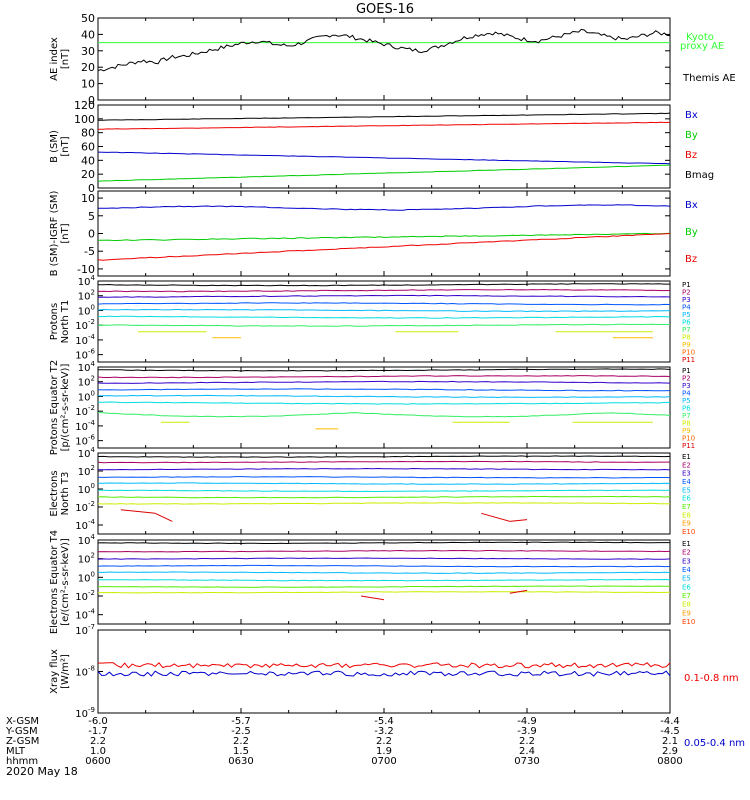 This screenshot has width=750, height=800. Describe the element at coordinates (691, 135) in the screenshot. I see `legend-entry: By` at that location.